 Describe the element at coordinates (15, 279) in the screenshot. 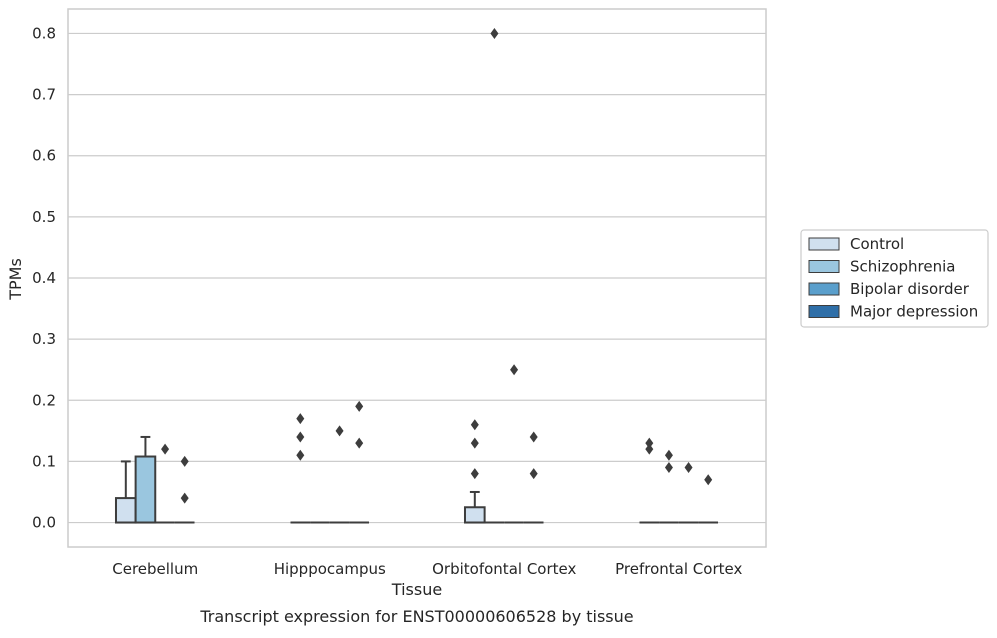

I see `y-axis-label: TPMs` at that location.